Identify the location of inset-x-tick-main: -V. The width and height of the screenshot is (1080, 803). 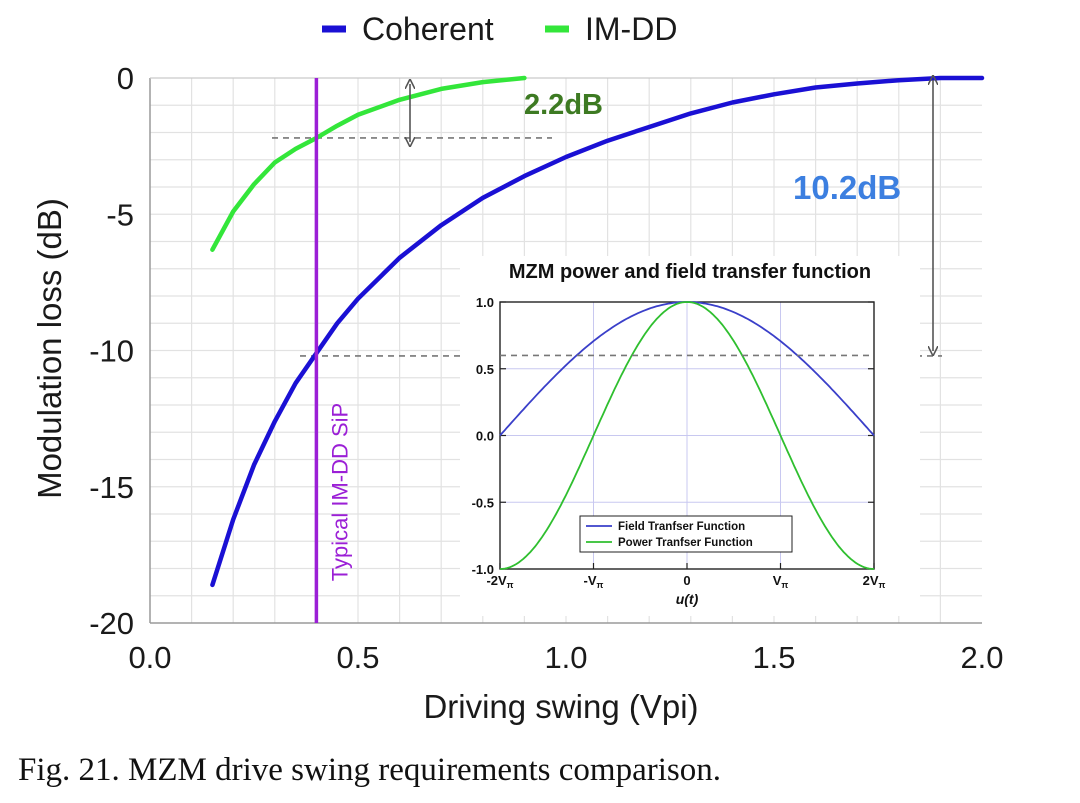
(590, 580).